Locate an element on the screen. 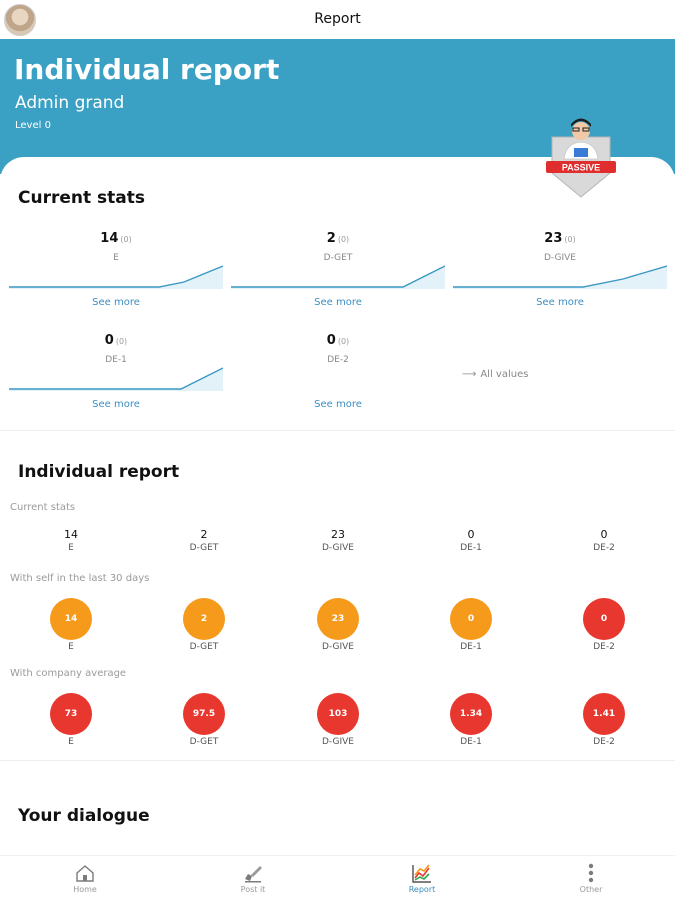  hero-title: Individual report is located at coordinates (147, 69).